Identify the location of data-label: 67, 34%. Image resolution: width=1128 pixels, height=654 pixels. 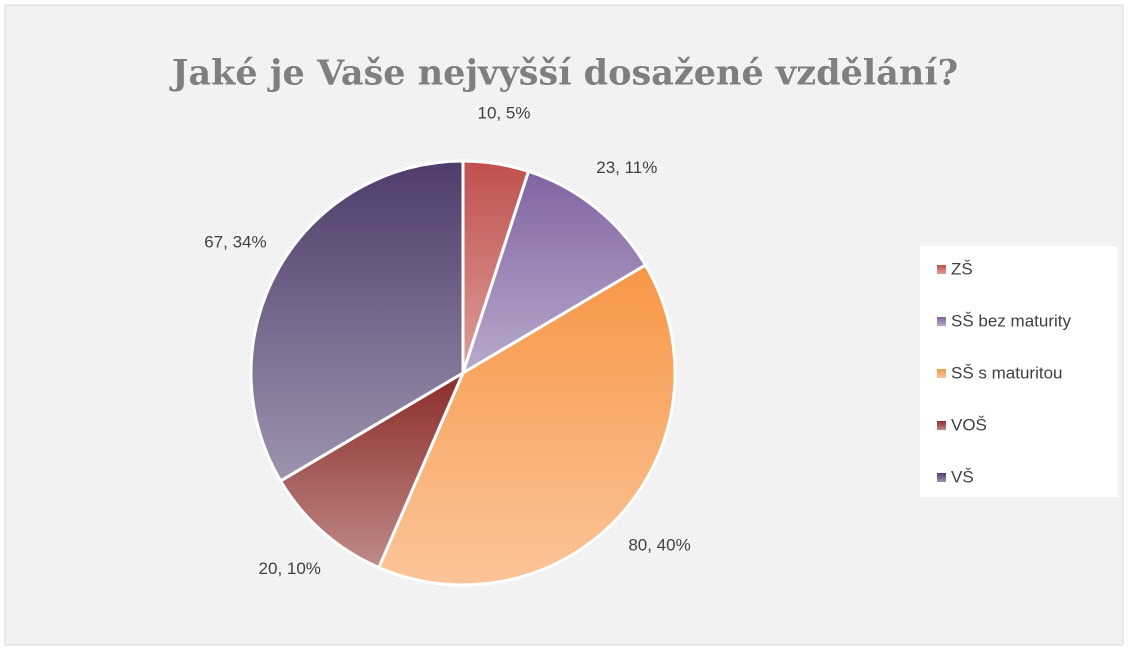
(235, 242).